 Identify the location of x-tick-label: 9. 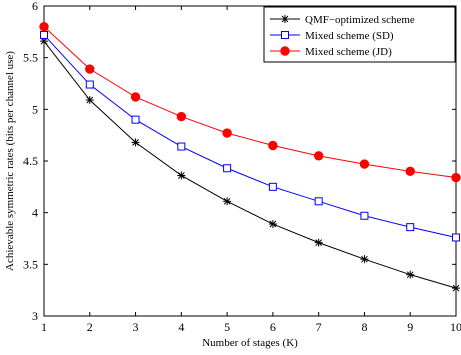
(410, 327).